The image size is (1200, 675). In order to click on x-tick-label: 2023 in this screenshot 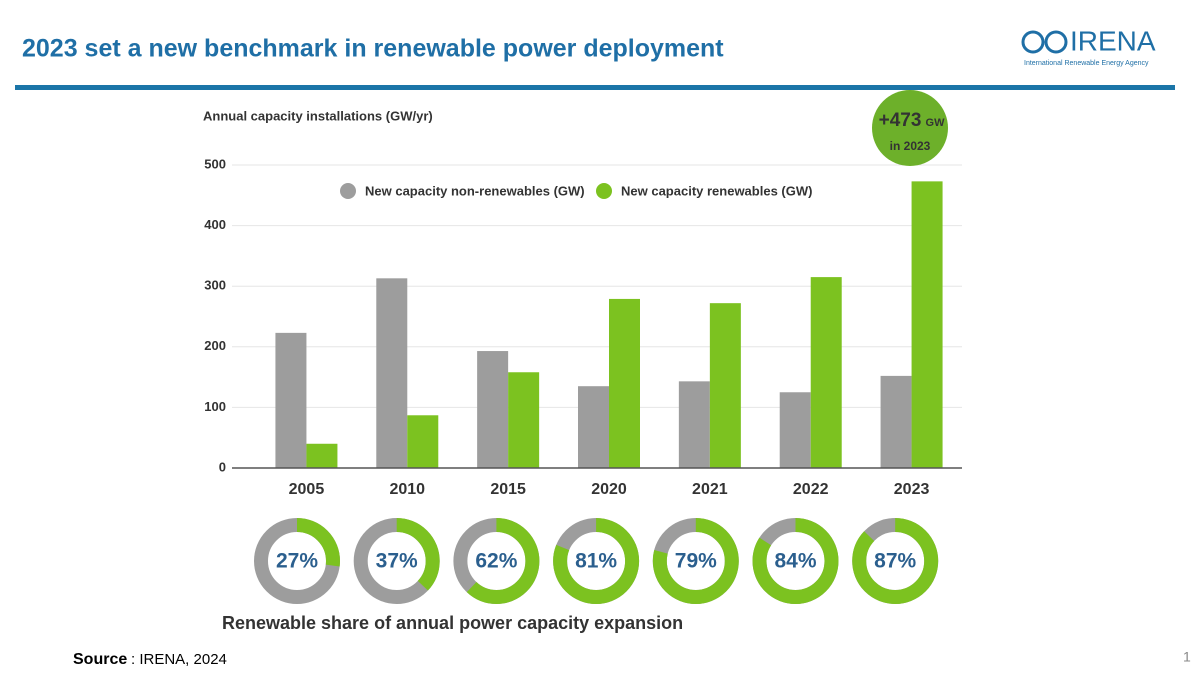, I will do `click(912, 489)`.